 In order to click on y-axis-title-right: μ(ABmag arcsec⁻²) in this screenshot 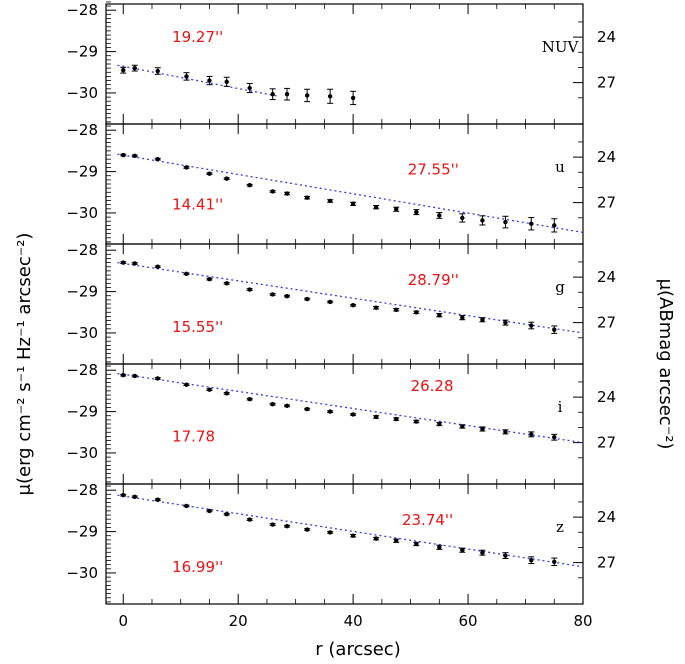, I will do `click(665, 364)`.